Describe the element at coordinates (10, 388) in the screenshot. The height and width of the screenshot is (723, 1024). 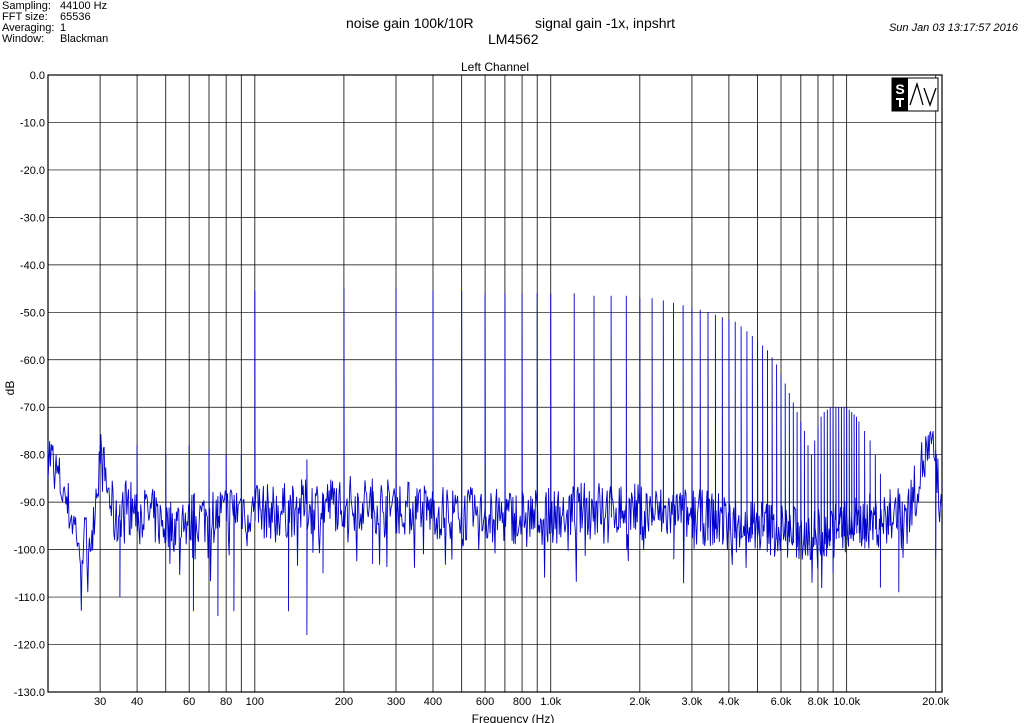
I see `y-axis-label: dB` at that location.